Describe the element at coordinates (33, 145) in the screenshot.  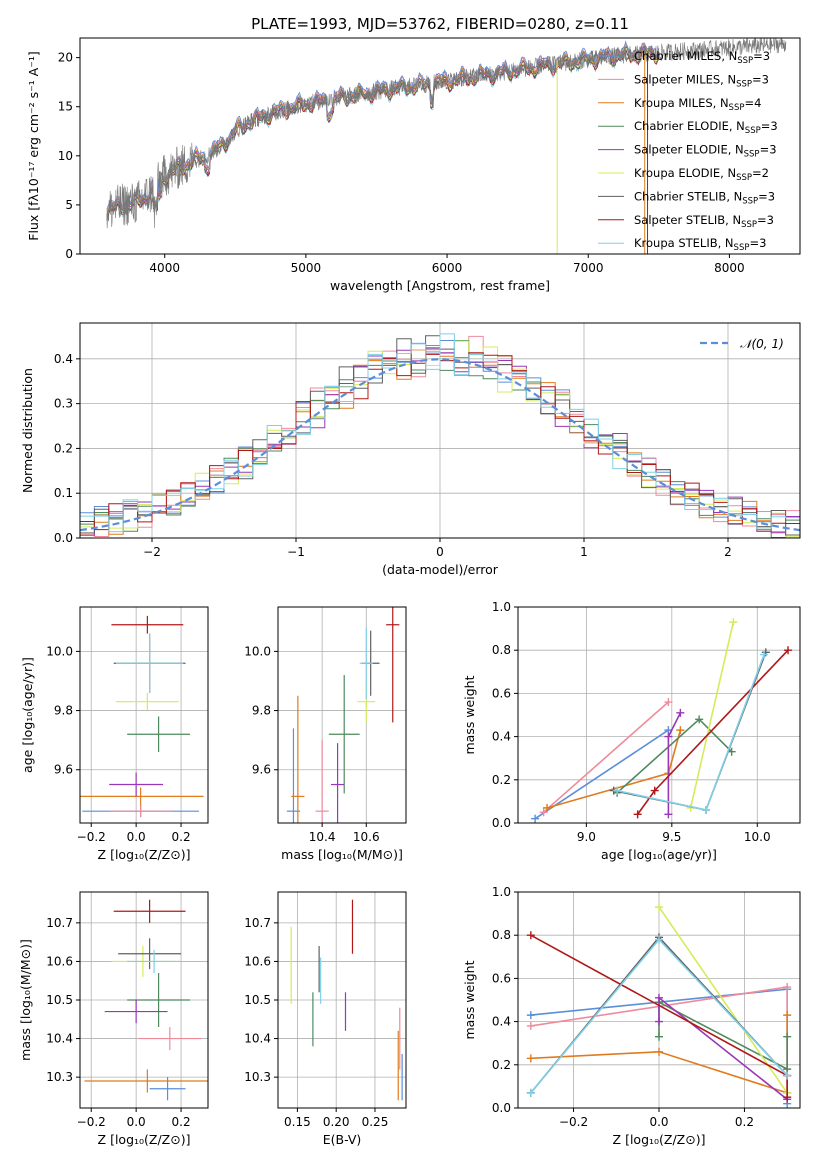
I see `y-axis-label: Flux [fλ10⁻¹⁷ erg cm⁻² s⁻¹ A⁻¹]` at that location.